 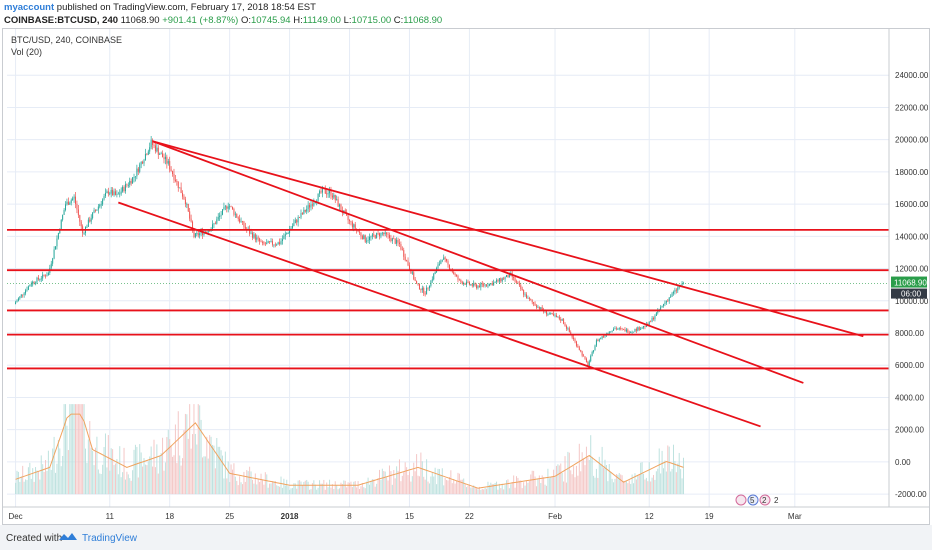 I want to click on event-markers: 5 2 2, so click(x=757, y=500).